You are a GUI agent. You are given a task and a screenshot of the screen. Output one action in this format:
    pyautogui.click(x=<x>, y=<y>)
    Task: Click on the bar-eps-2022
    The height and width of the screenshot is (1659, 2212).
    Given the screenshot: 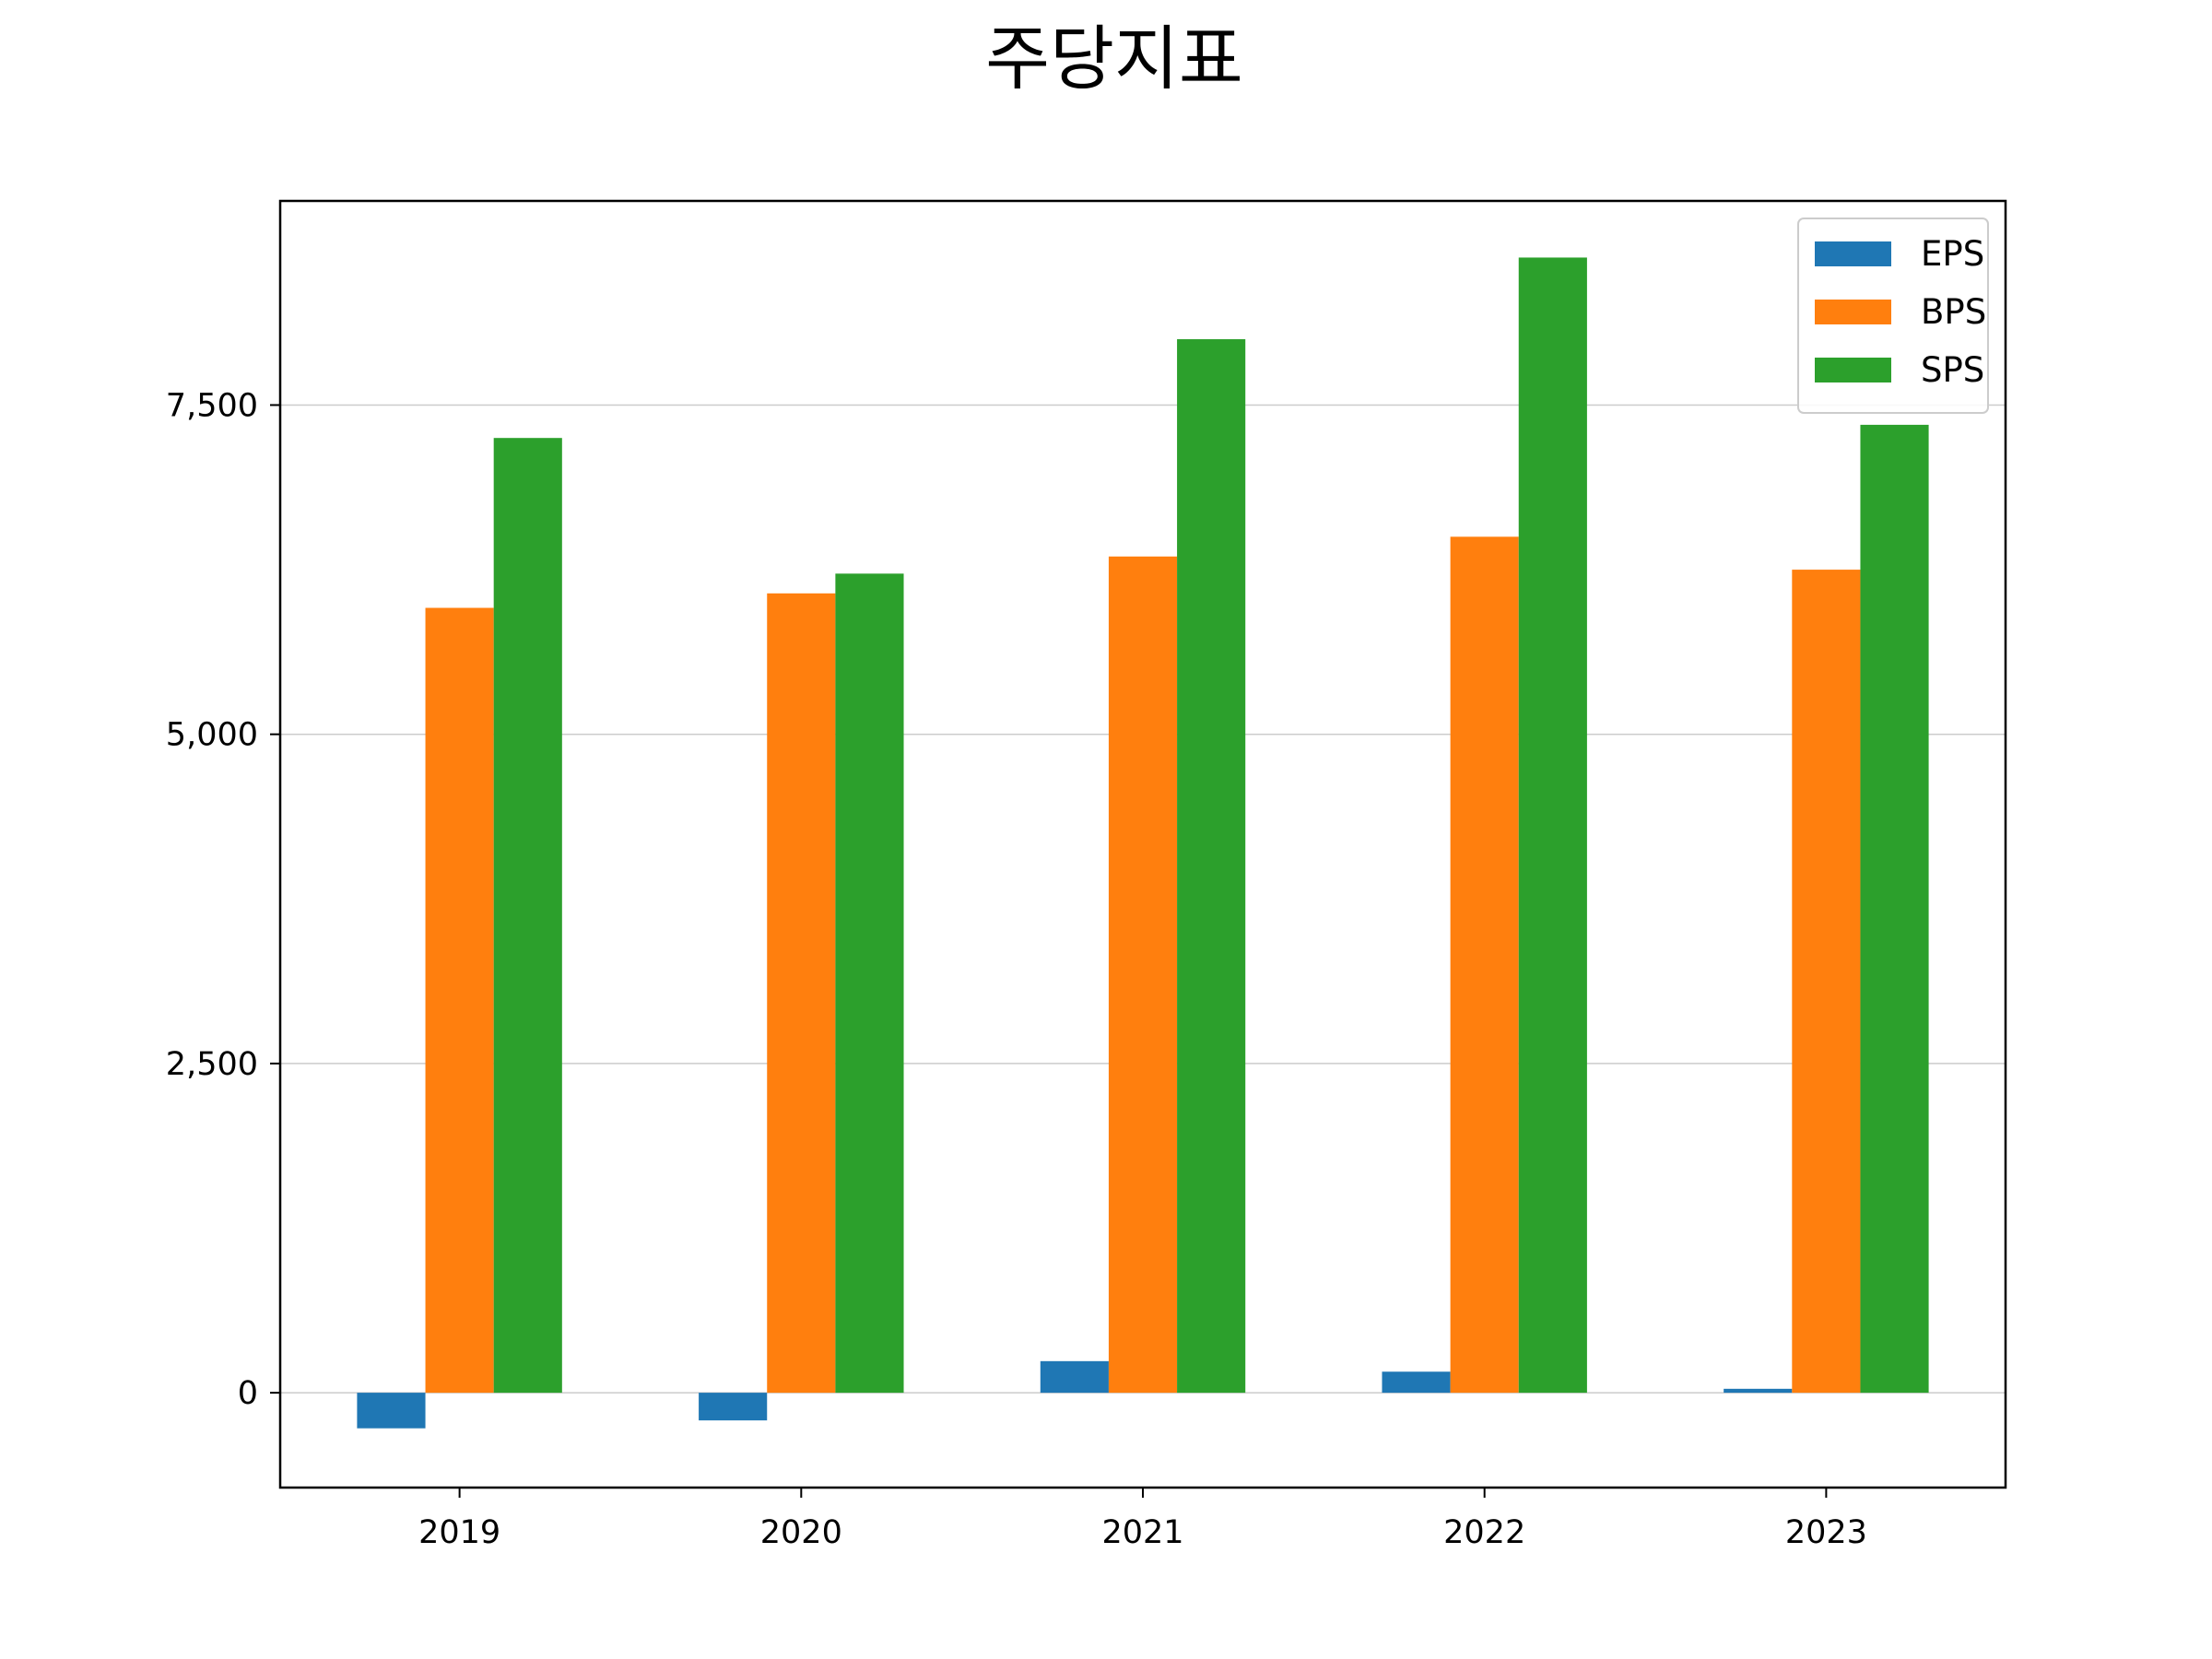 What is the action you would take?
    pyautogui.click(x=1416, y=1382)
    